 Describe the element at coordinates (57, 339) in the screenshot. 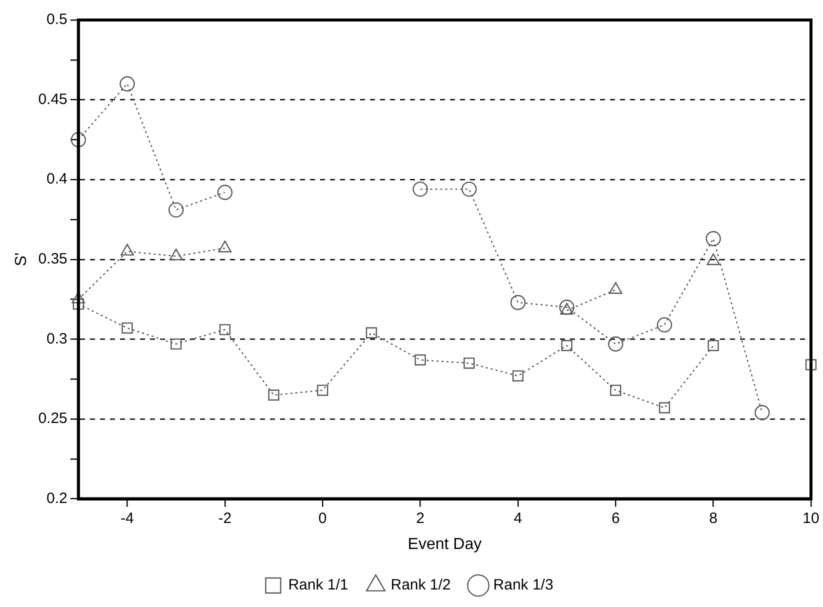

I see `y-tick-label: 0.3` at that location.